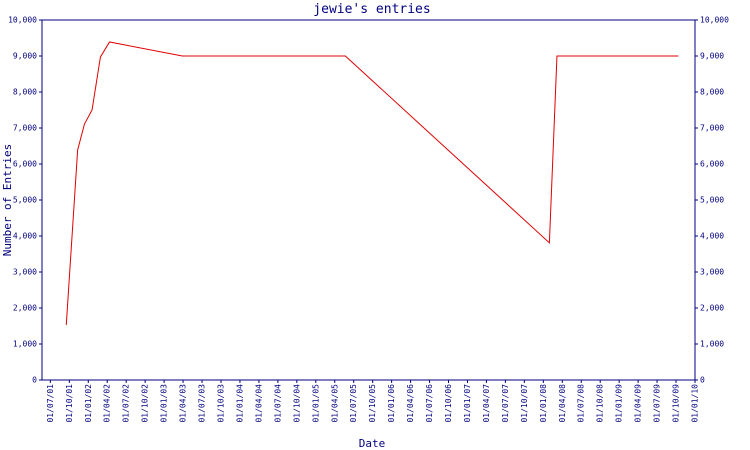 This screenshot has width=750, height=450. Describe the element at coordinates (391, 403) in the screenshot. I see `x-tick-label: 01/01/06` at that location.